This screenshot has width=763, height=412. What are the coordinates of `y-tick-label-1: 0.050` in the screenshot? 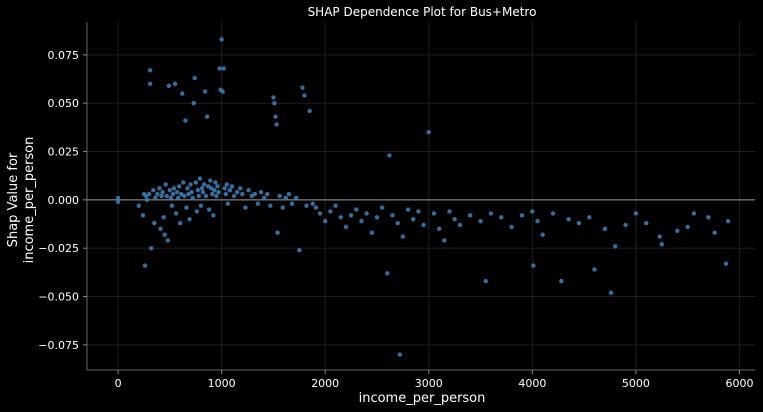 It's located at (64, 103).